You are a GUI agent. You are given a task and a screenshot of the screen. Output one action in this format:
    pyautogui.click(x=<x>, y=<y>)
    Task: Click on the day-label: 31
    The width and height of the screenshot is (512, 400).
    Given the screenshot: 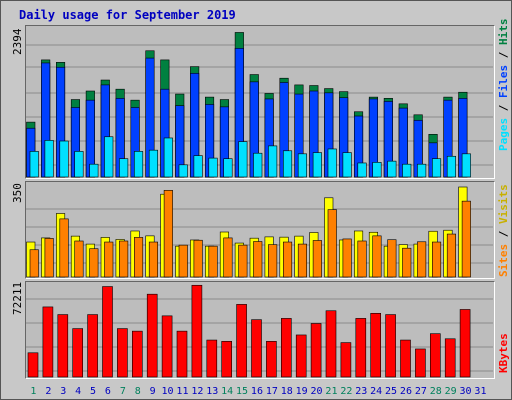 What is the action you would take?
    pyautogui.click(x=480, y=391)
    